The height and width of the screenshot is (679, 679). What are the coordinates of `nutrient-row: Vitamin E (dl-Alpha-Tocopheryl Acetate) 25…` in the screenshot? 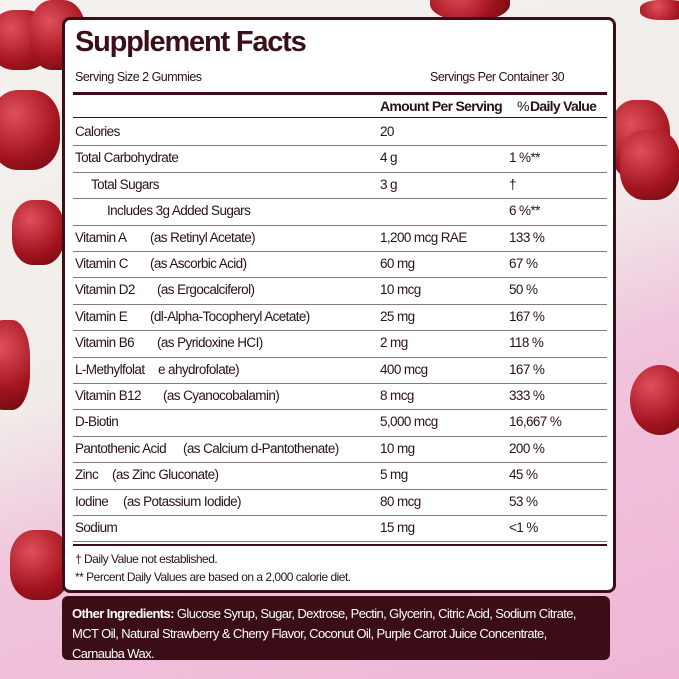 It's located at (340, 318).